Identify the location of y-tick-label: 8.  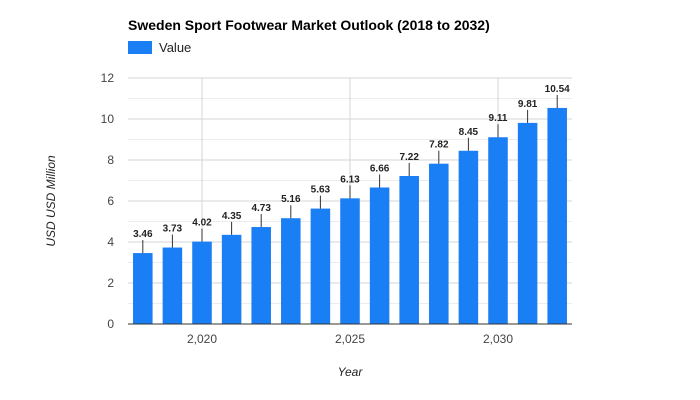
(110, 160).